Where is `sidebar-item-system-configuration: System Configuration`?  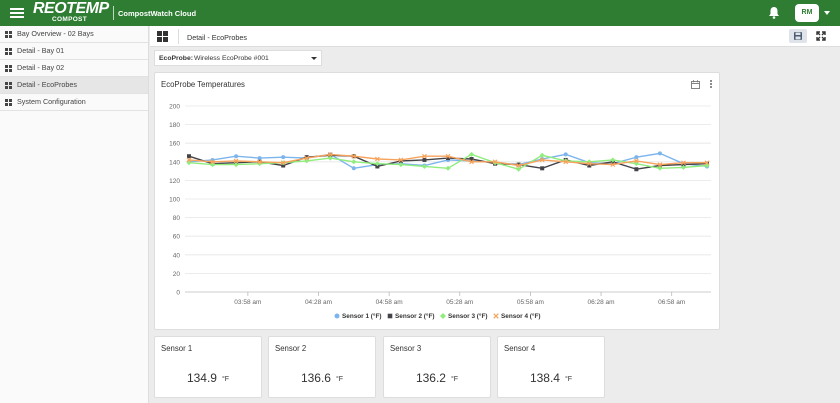
sidebar-item-system-configuration: System Configuration is located at coordinates (74, 102).